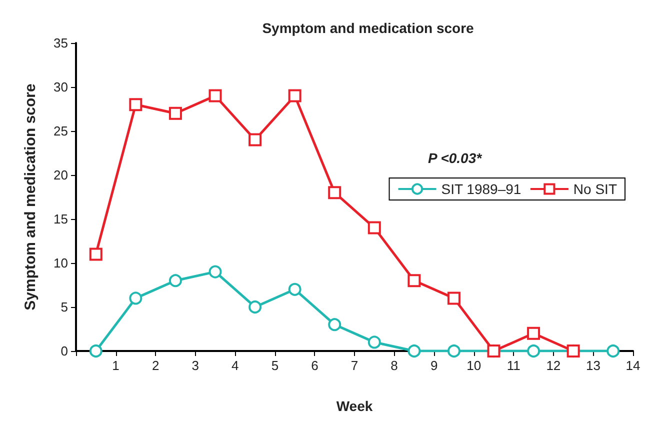 Image resolution: width=663 pixels, height=432 pixels. What do you see at coordinates (275, 365) in the screenshot?
I see `x-tick-label: 5` at bounding box center [275, 365].